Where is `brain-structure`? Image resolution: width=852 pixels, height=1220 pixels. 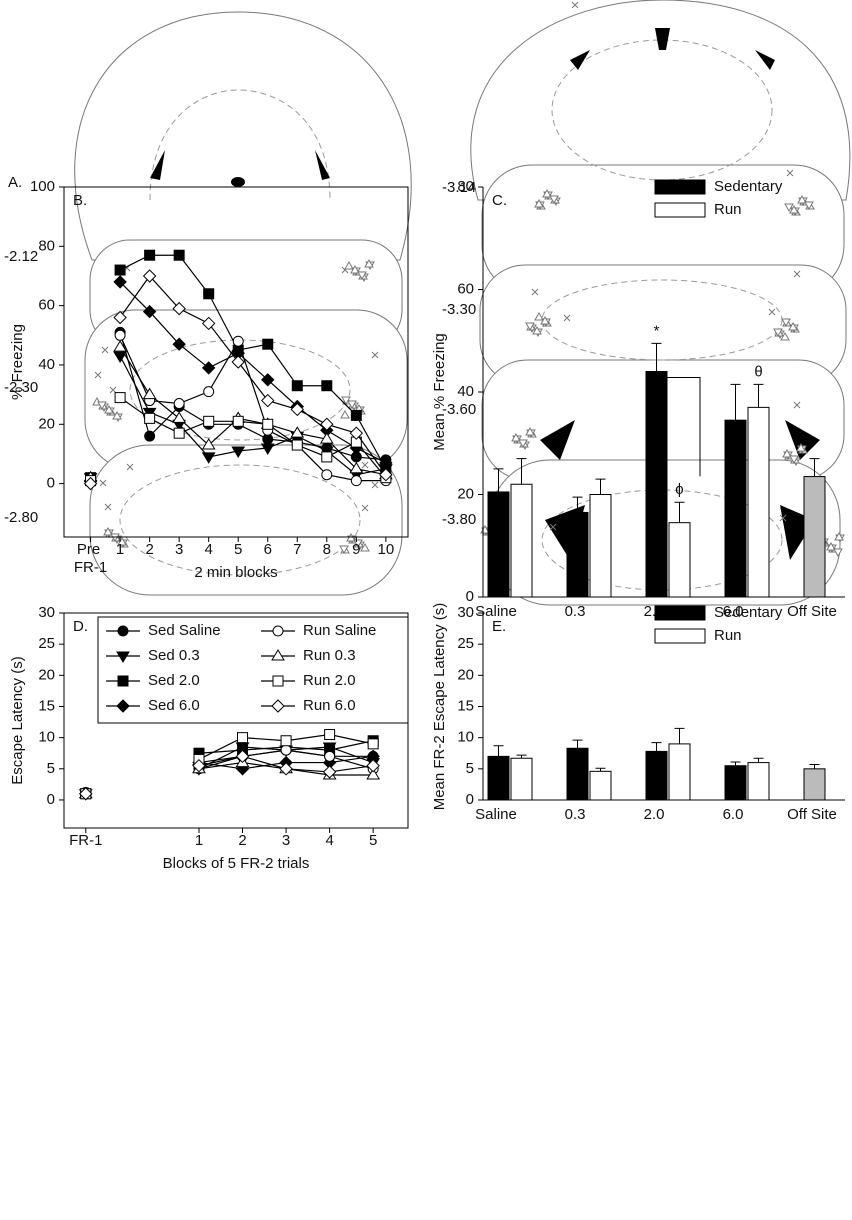
brain-structure is located at coordinates (240, 520).